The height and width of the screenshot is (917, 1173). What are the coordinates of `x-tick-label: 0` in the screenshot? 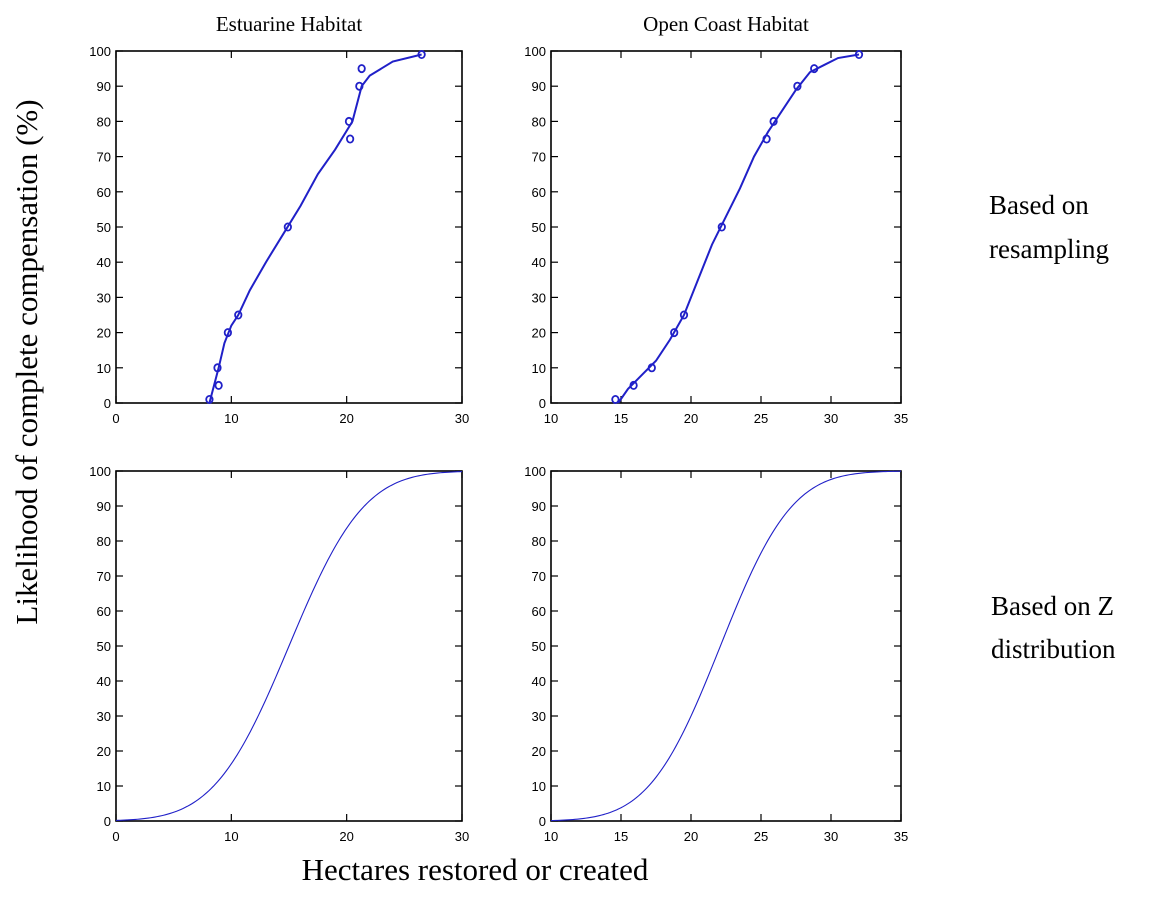 It's located at (115, 418).